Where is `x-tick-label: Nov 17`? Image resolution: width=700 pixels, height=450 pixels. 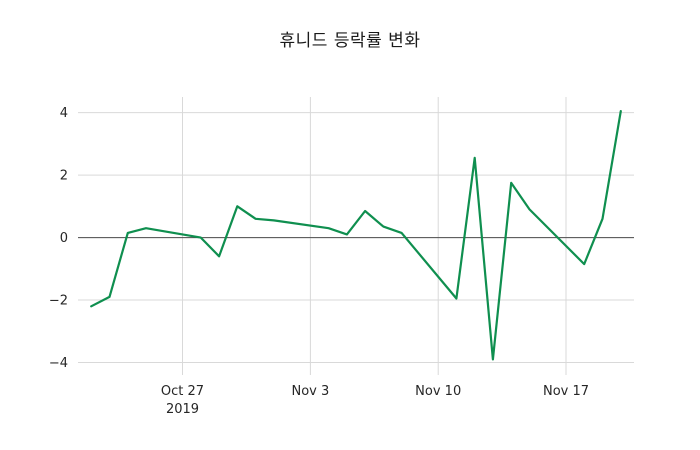 x-tick-label: Nov 17 is located at coordinates (566, 391).